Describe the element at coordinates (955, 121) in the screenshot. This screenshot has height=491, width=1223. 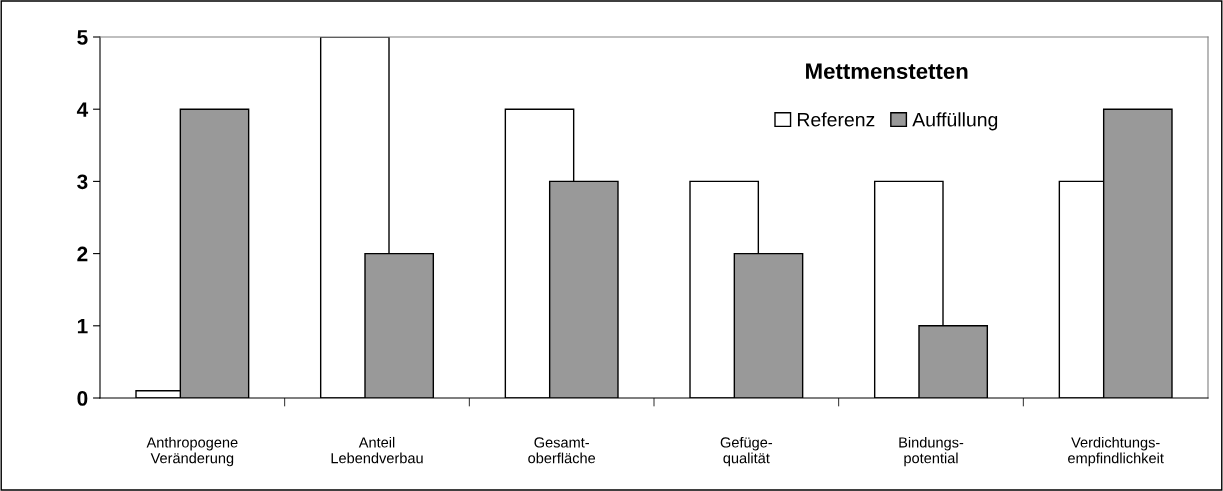
I see `legend-label: Auffüllung` at that location.